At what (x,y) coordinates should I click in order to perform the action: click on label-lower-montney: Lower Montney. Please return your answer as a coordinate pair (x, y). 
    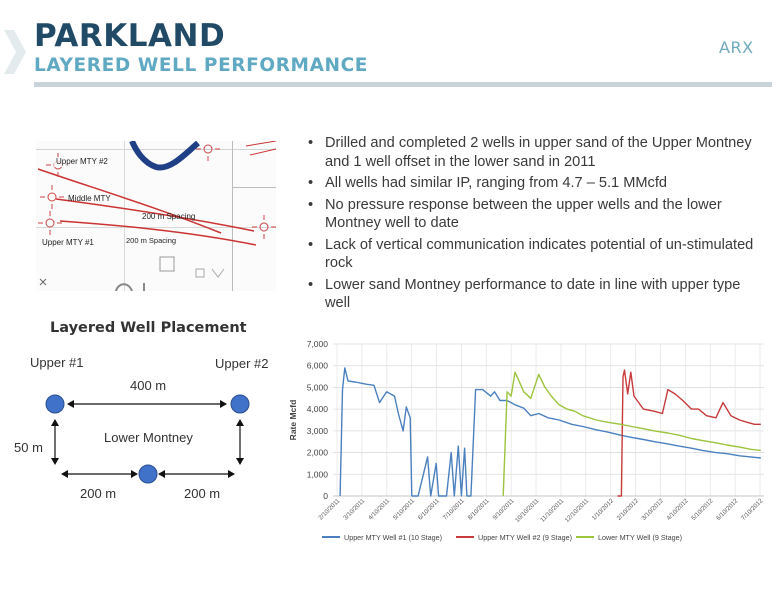
    Looking at the image, I should click on (148, 437).